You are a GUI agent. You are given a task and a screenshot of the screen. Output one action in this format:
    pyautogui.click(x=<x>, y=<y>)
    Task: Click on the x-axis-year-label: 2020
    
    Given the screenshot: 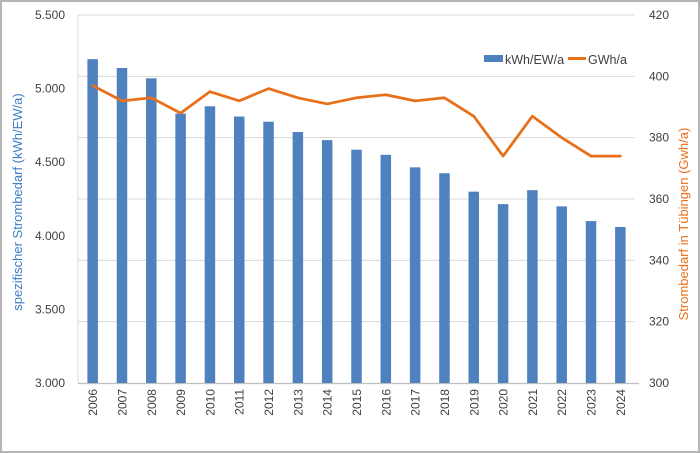 What is the action you would take?
    pyautogui.click(x=504, y=402)
    